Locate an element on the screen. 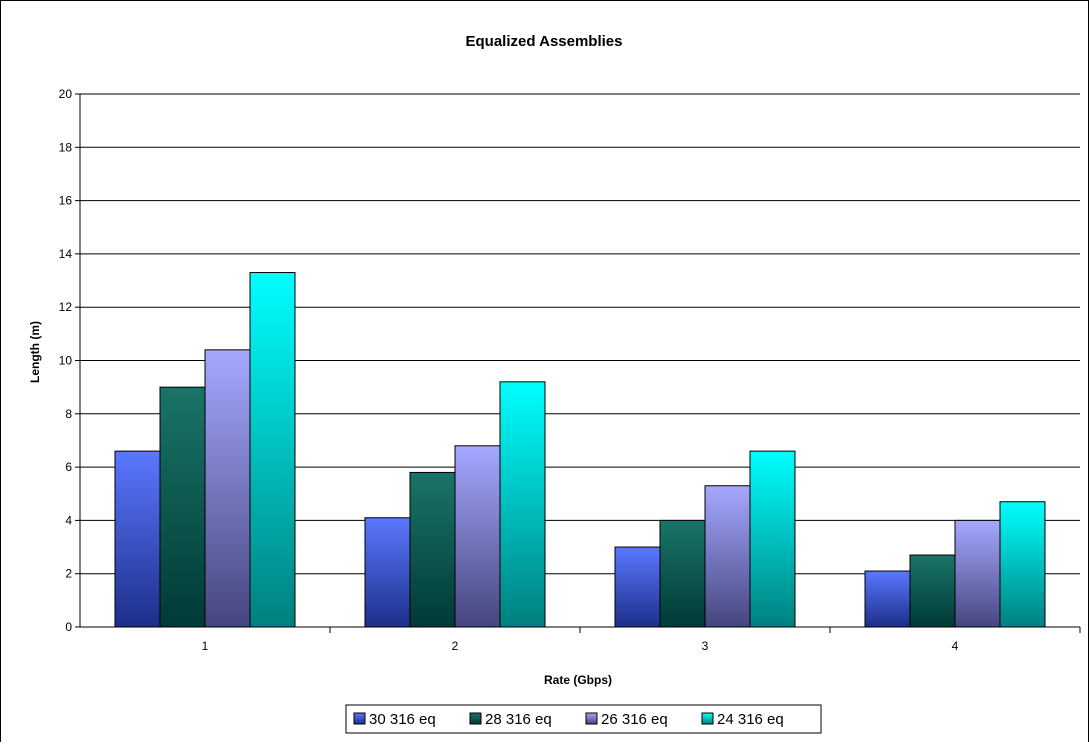 The image size is (1089, 747). y-tick-label: 10 is located at coordinates (66, 361).